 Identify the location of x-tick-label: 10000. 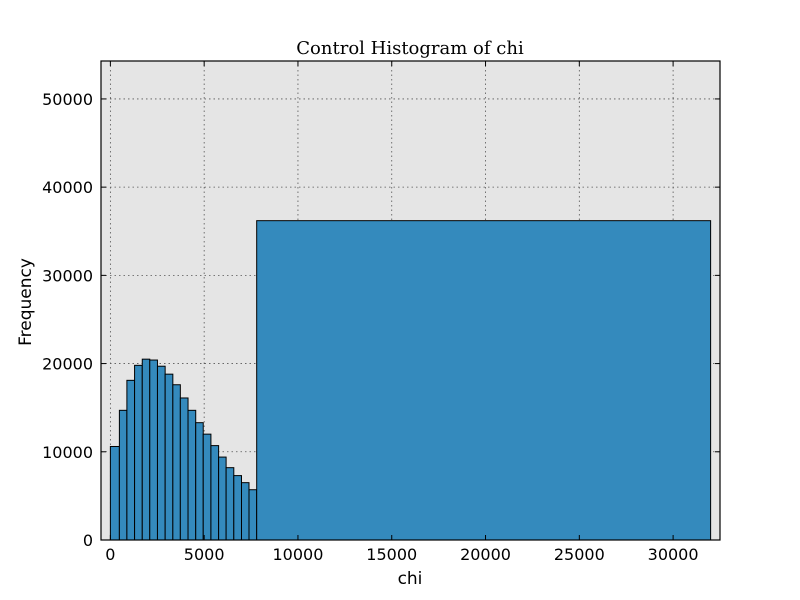
(298, 554).